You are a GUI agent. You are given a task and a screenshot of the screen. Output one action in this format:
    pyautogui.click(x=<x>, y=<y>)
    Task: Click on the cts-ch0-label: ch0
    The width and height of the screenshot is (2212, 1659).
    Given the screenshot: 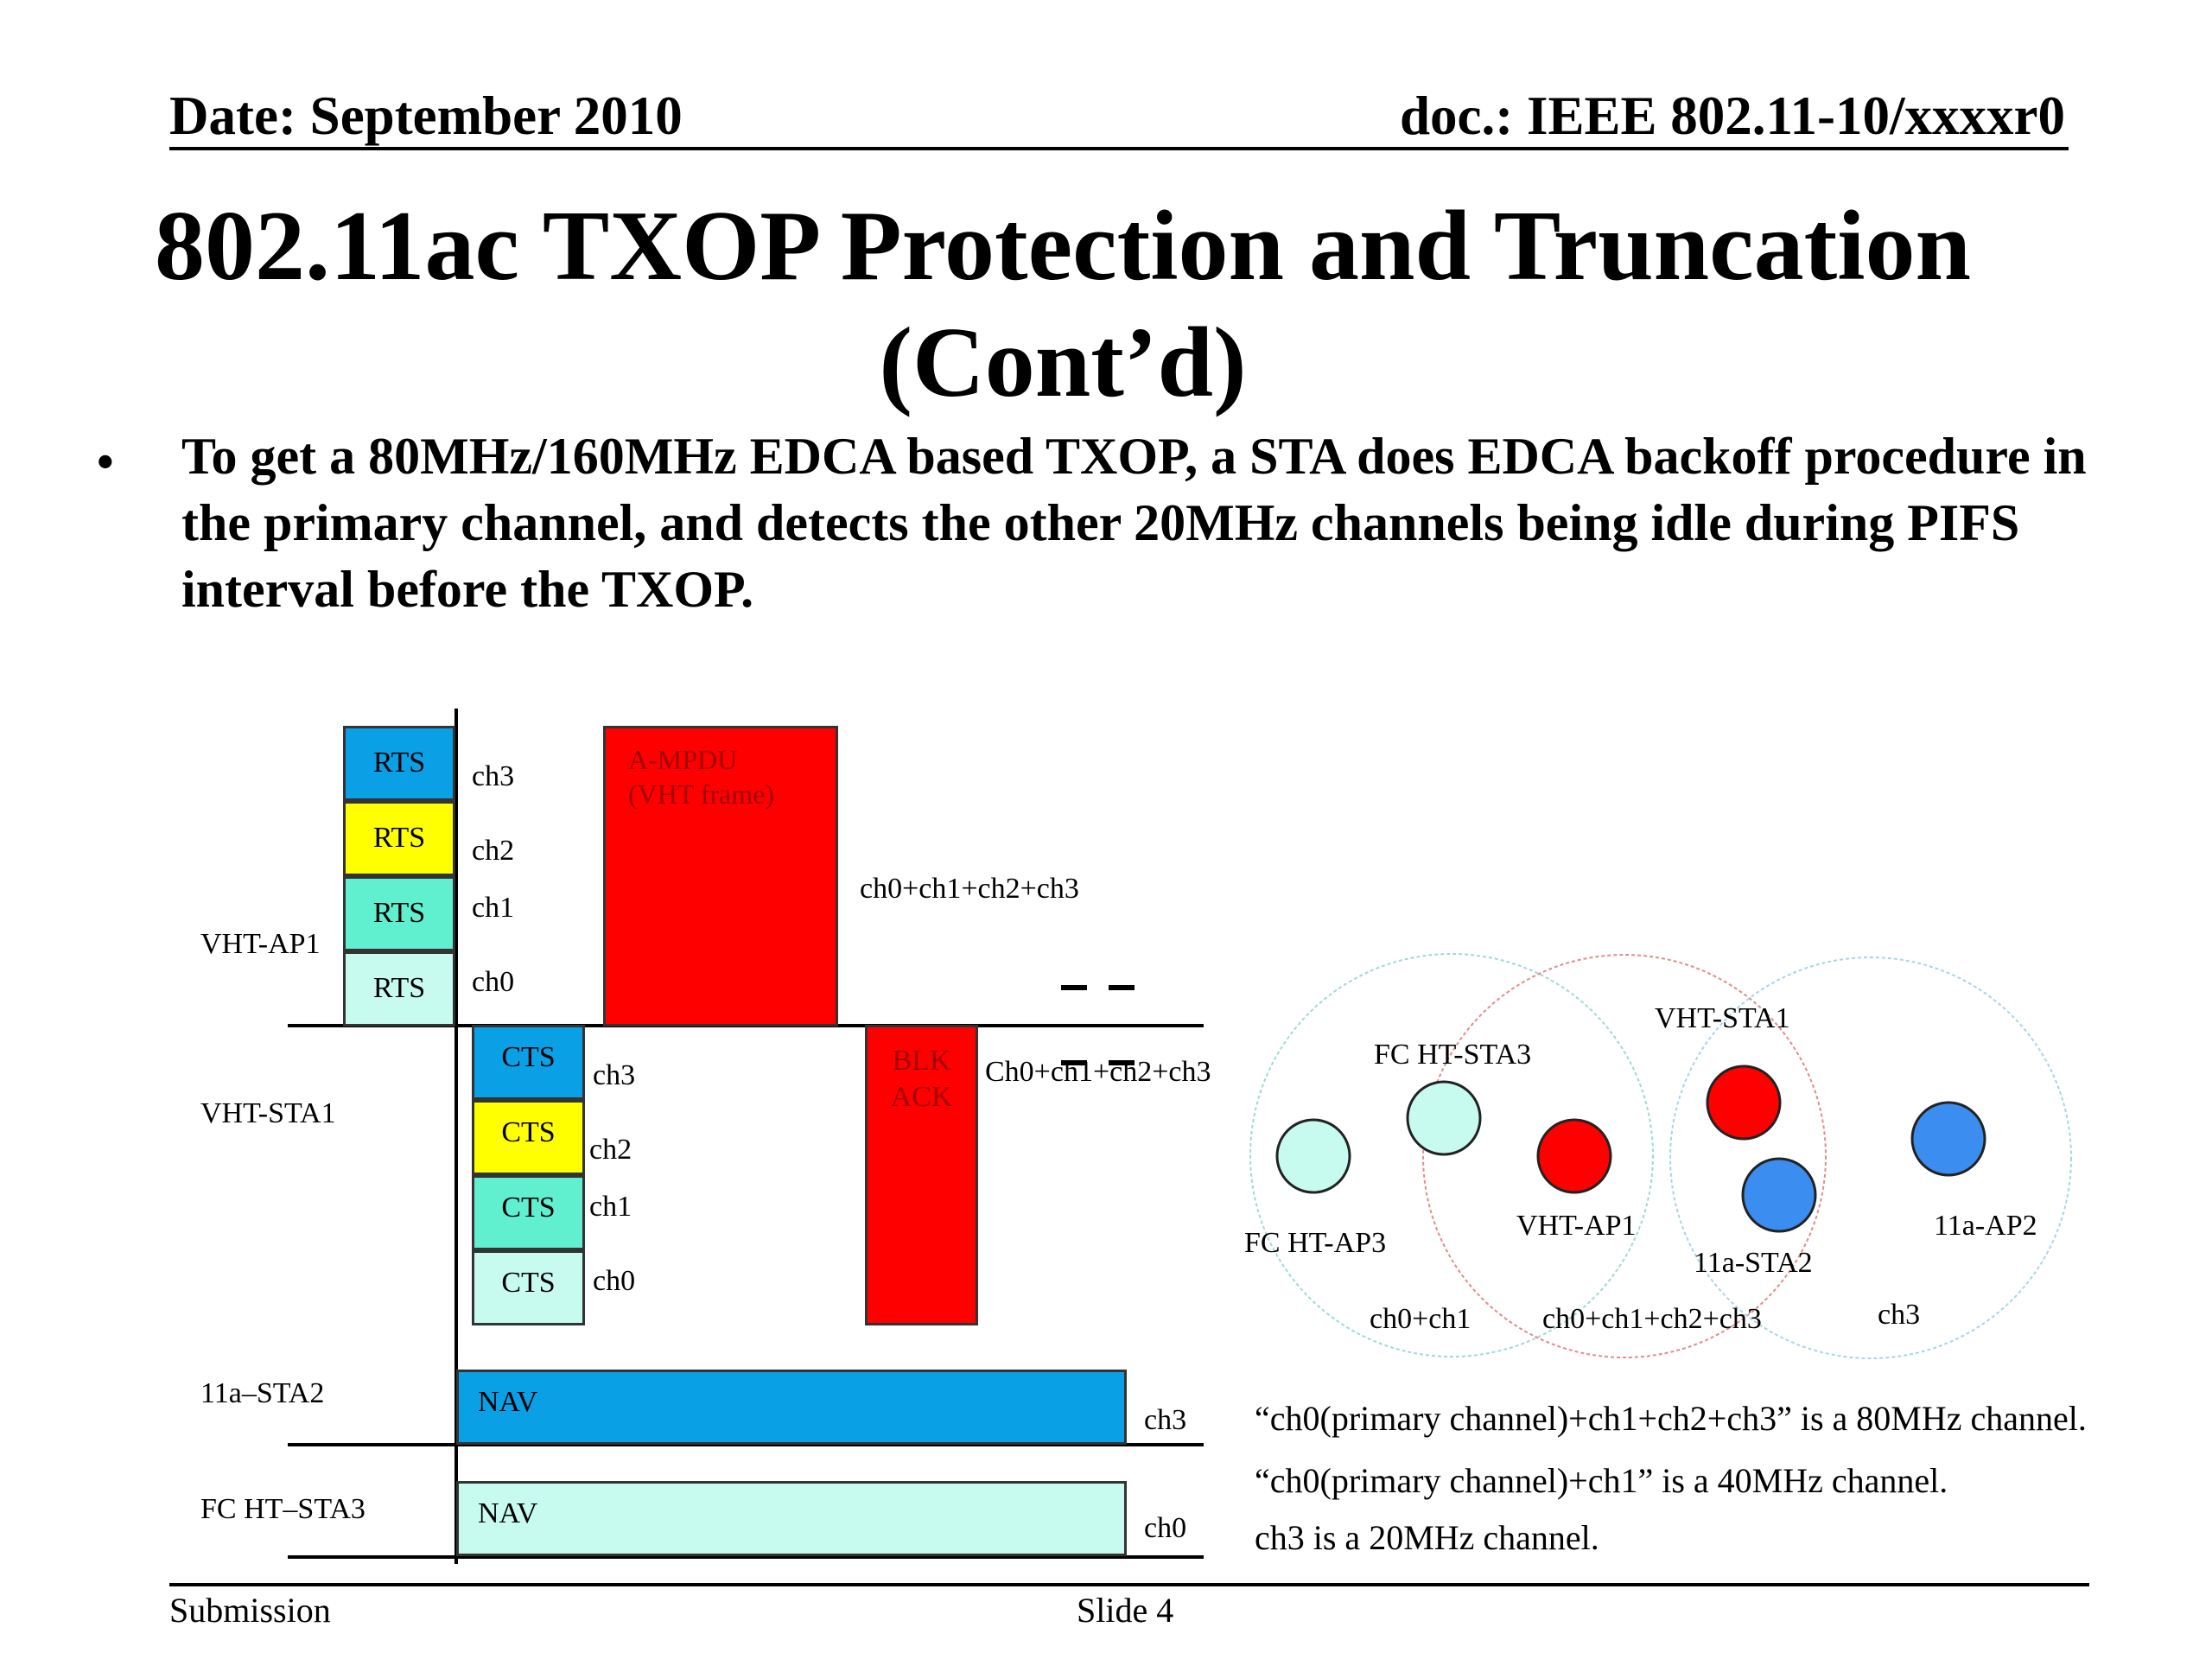 What is the action you would take?
    pyautogui.click(x=614, y=1281)
    